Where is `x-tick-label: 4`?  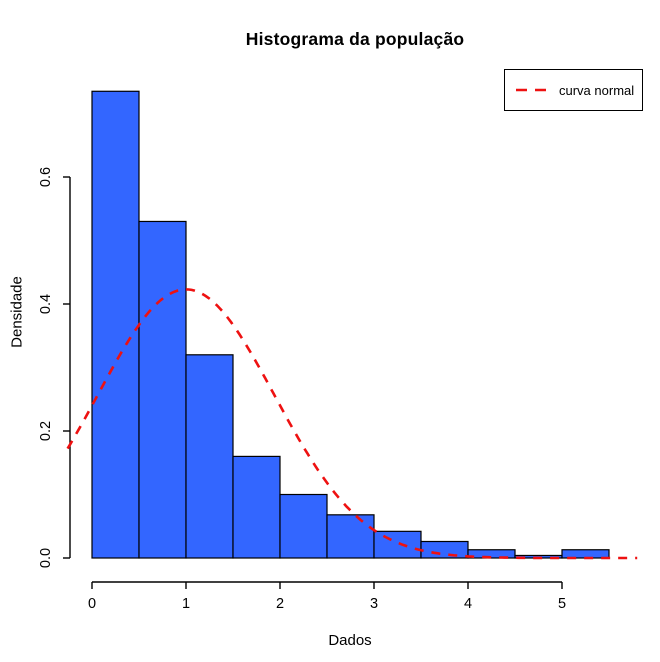
x-tick-label: 4 is located at coordinates (468, 604).